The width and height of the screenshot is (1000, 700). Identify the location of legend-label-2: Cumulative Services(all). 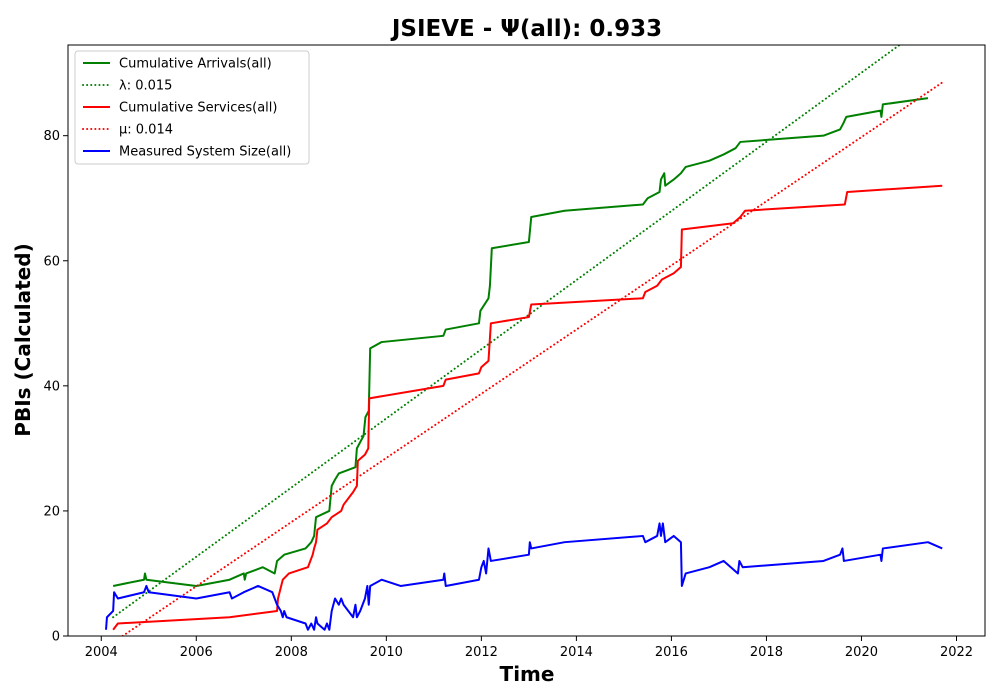
(198, 108).